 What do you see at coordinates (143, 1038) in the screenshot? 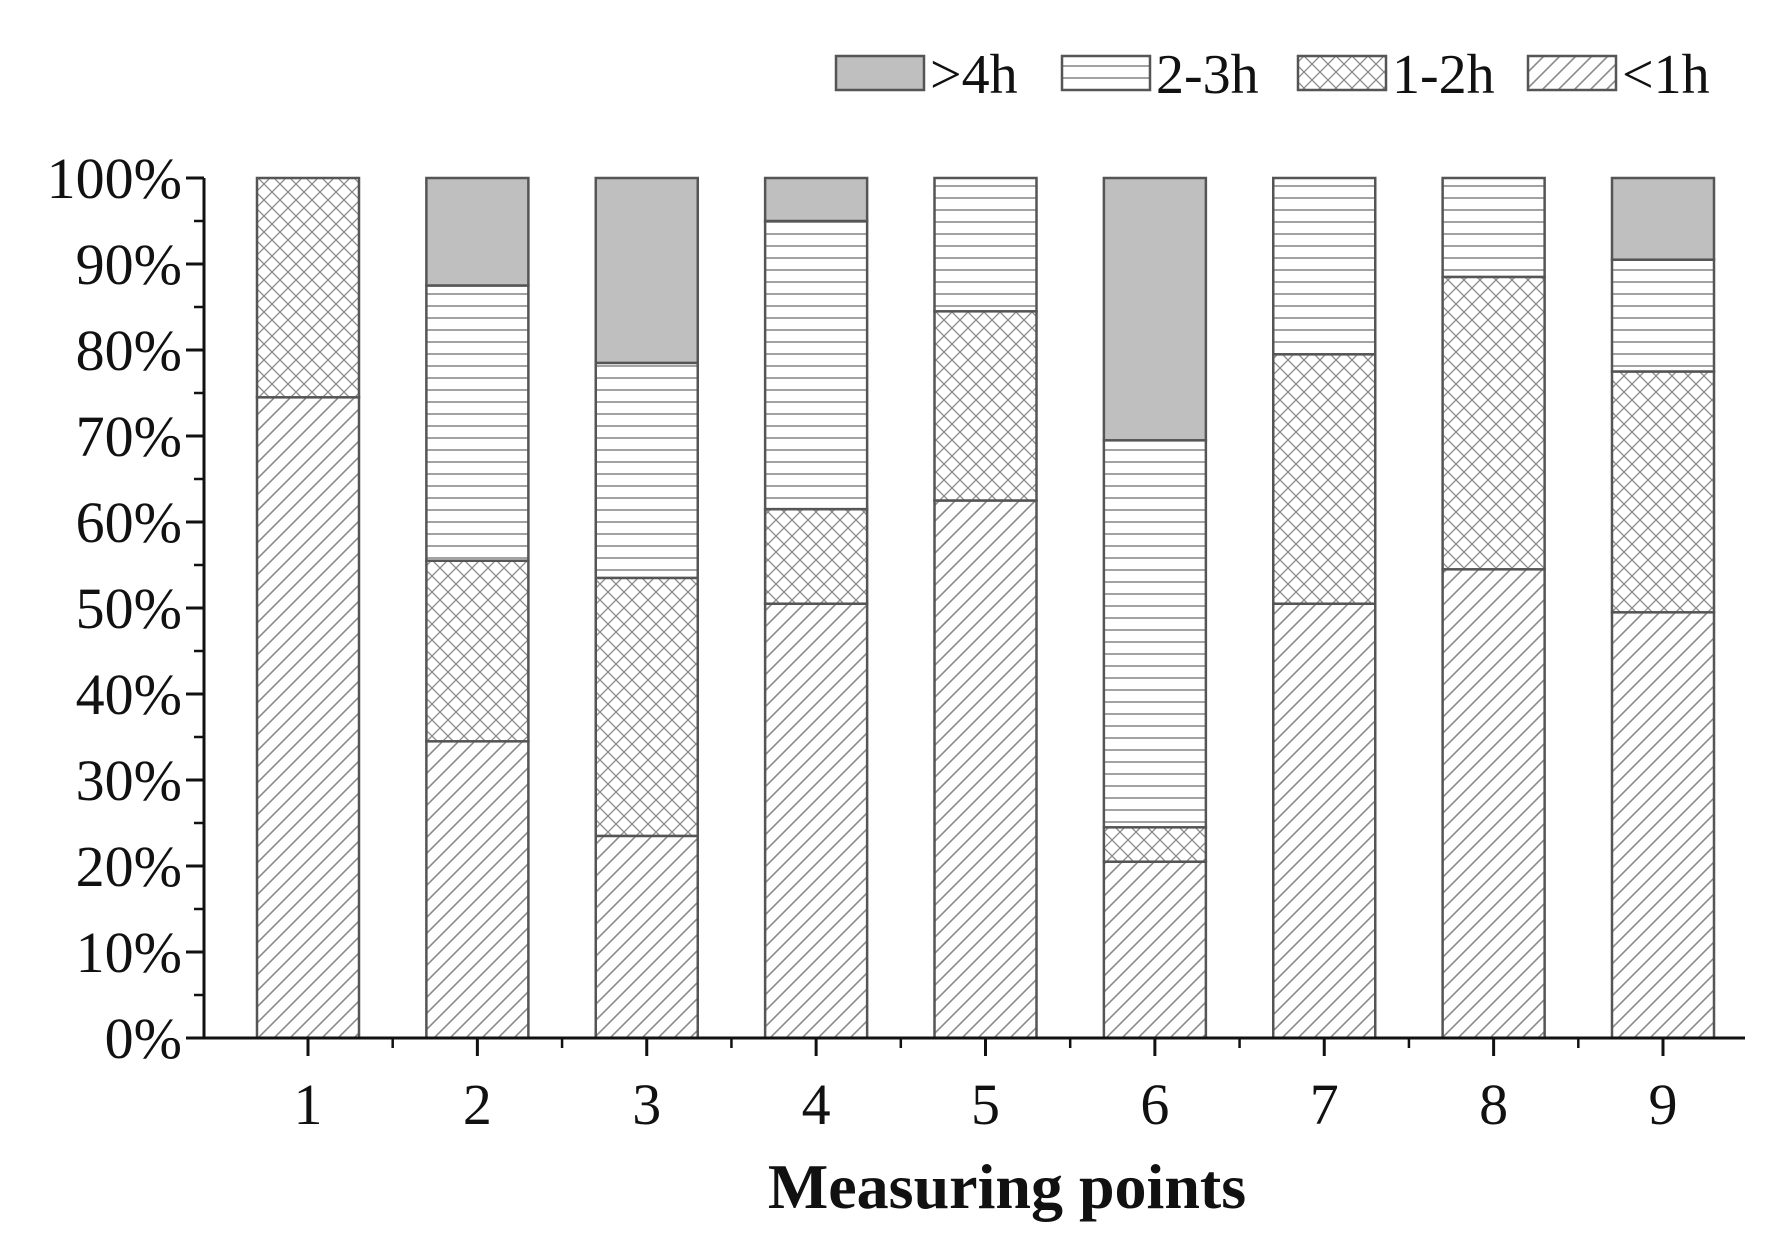
I see `y-tick-label: 0%` at bounding box center [143, 1038].